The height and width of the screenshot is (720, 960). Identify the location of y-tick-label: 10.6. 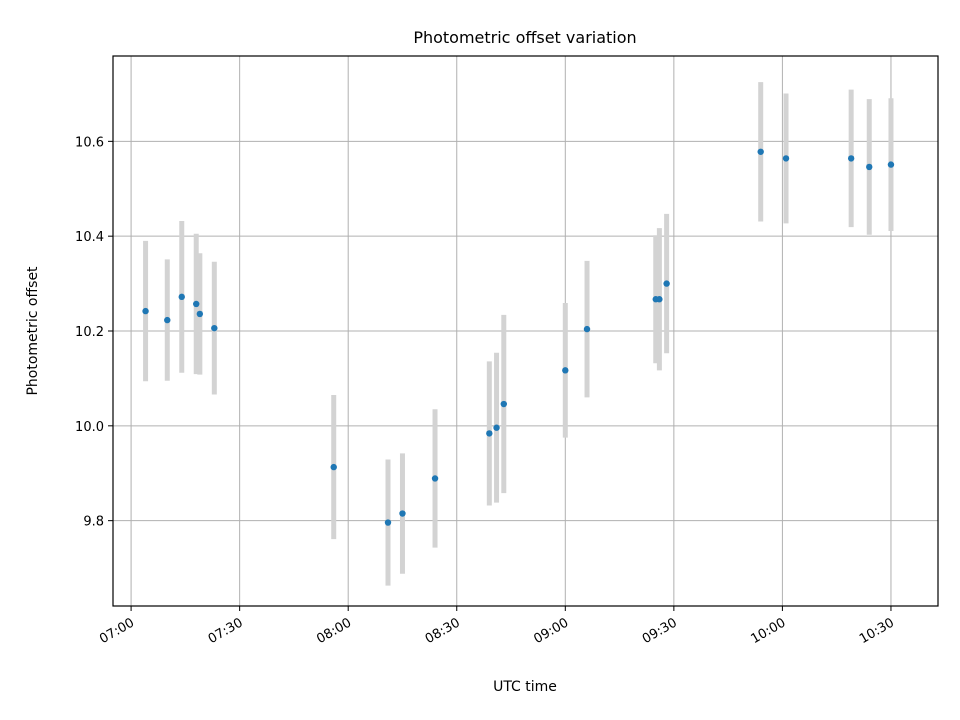
(89, 142).